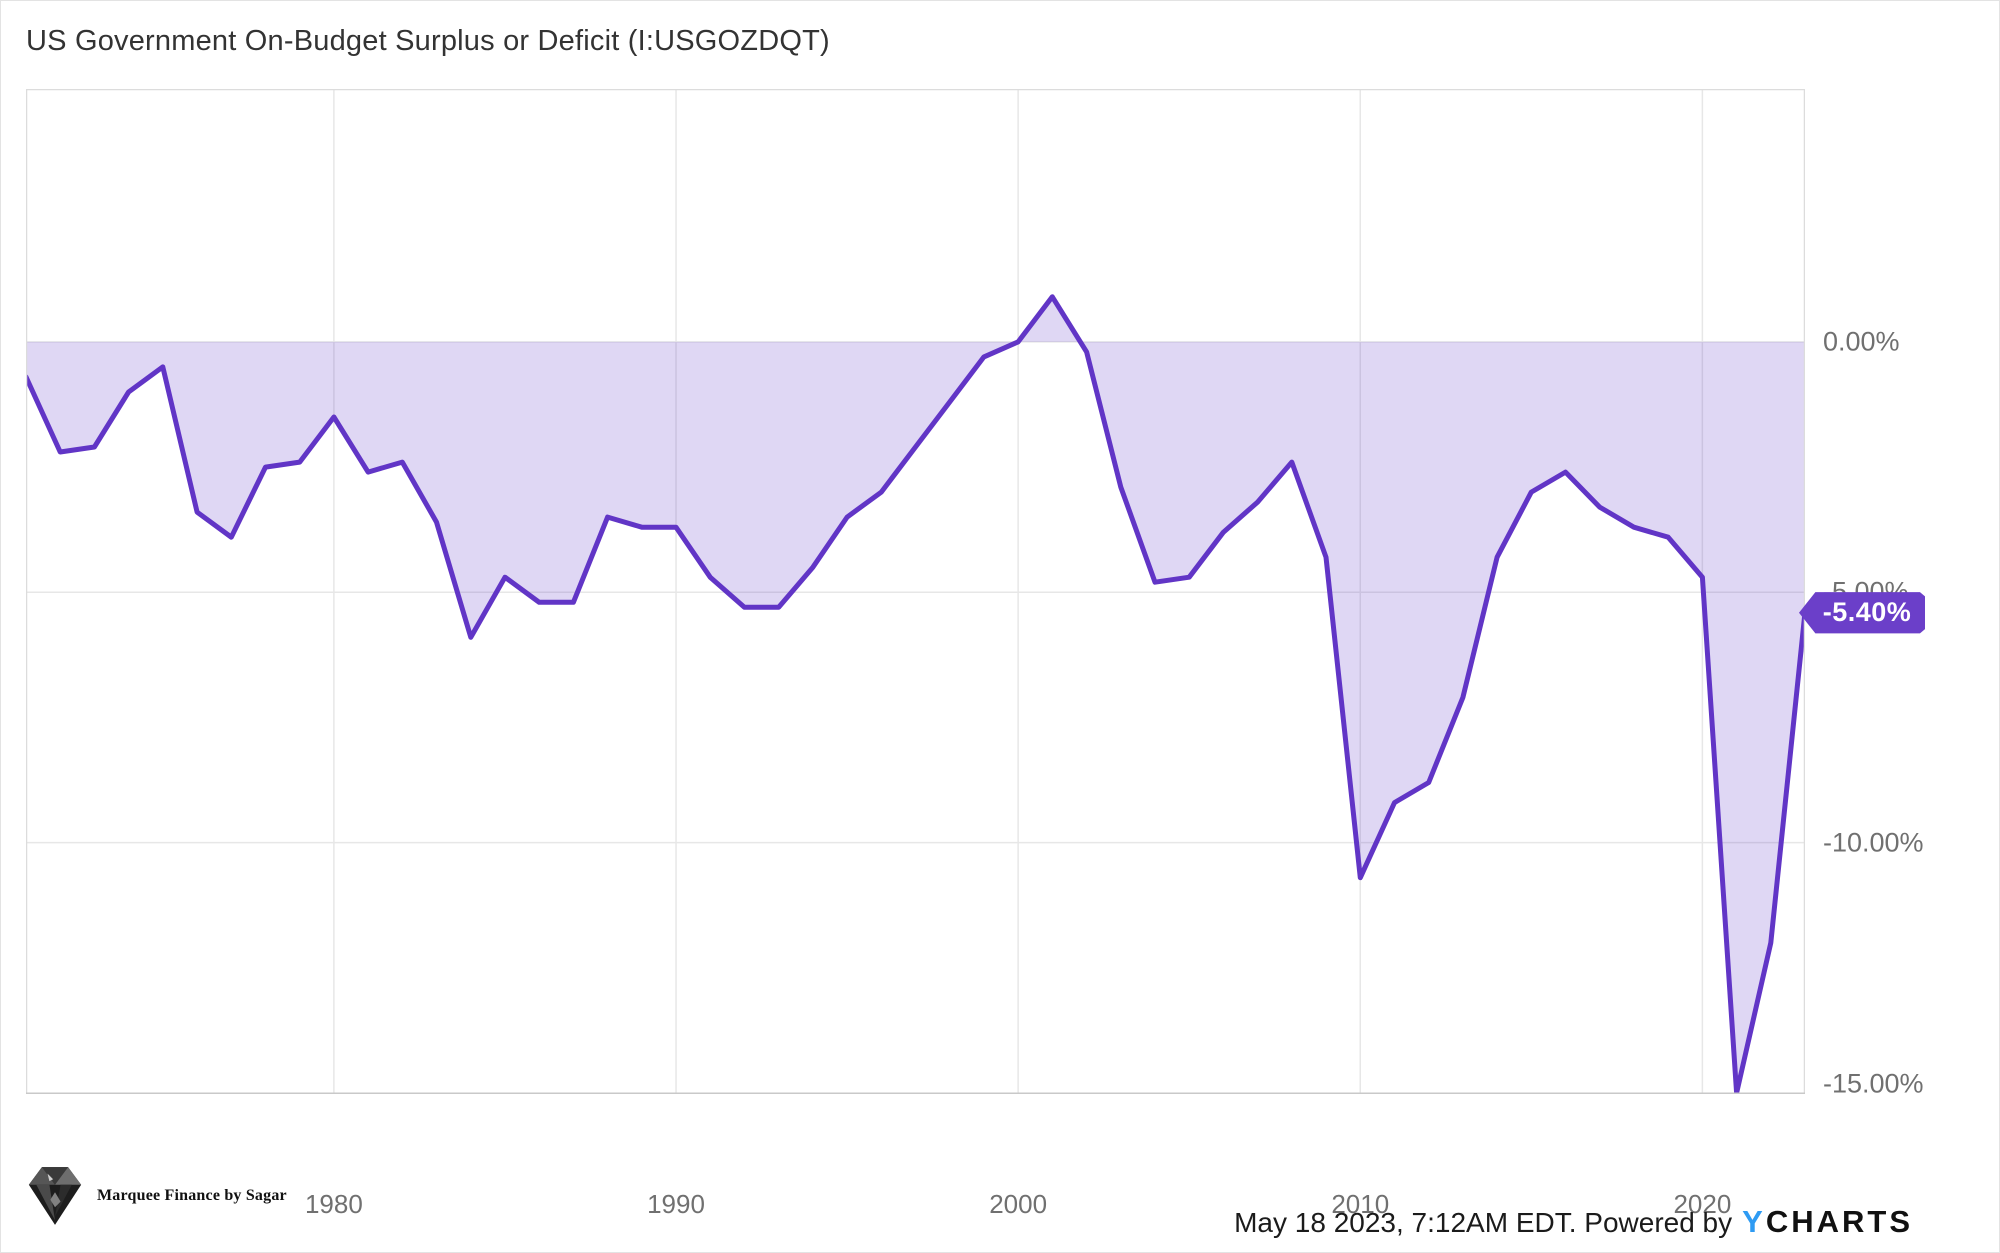 The image size is (2000, 1253). Describe the element at coordinates (676, 1204) in the screenshot. I see `x-tick-label: 1990` at that location.